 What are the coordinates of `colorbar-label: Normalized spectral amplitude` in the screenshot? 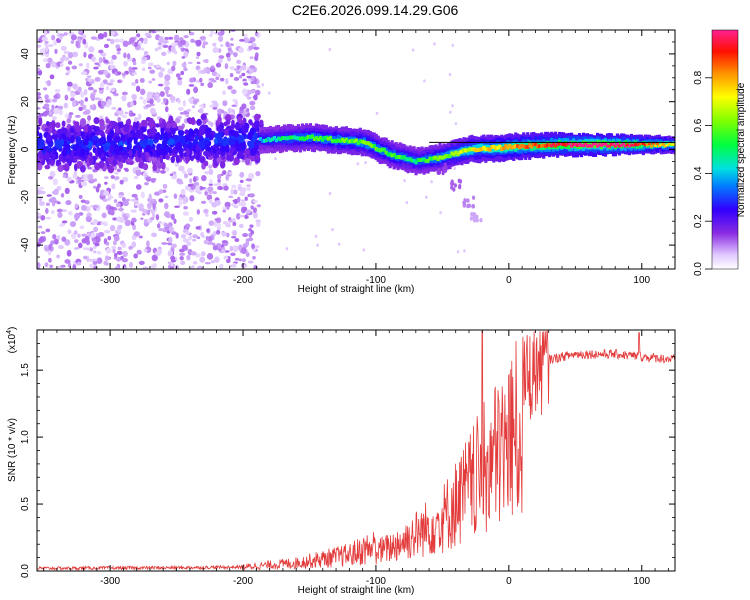 It's located at (741, 149).